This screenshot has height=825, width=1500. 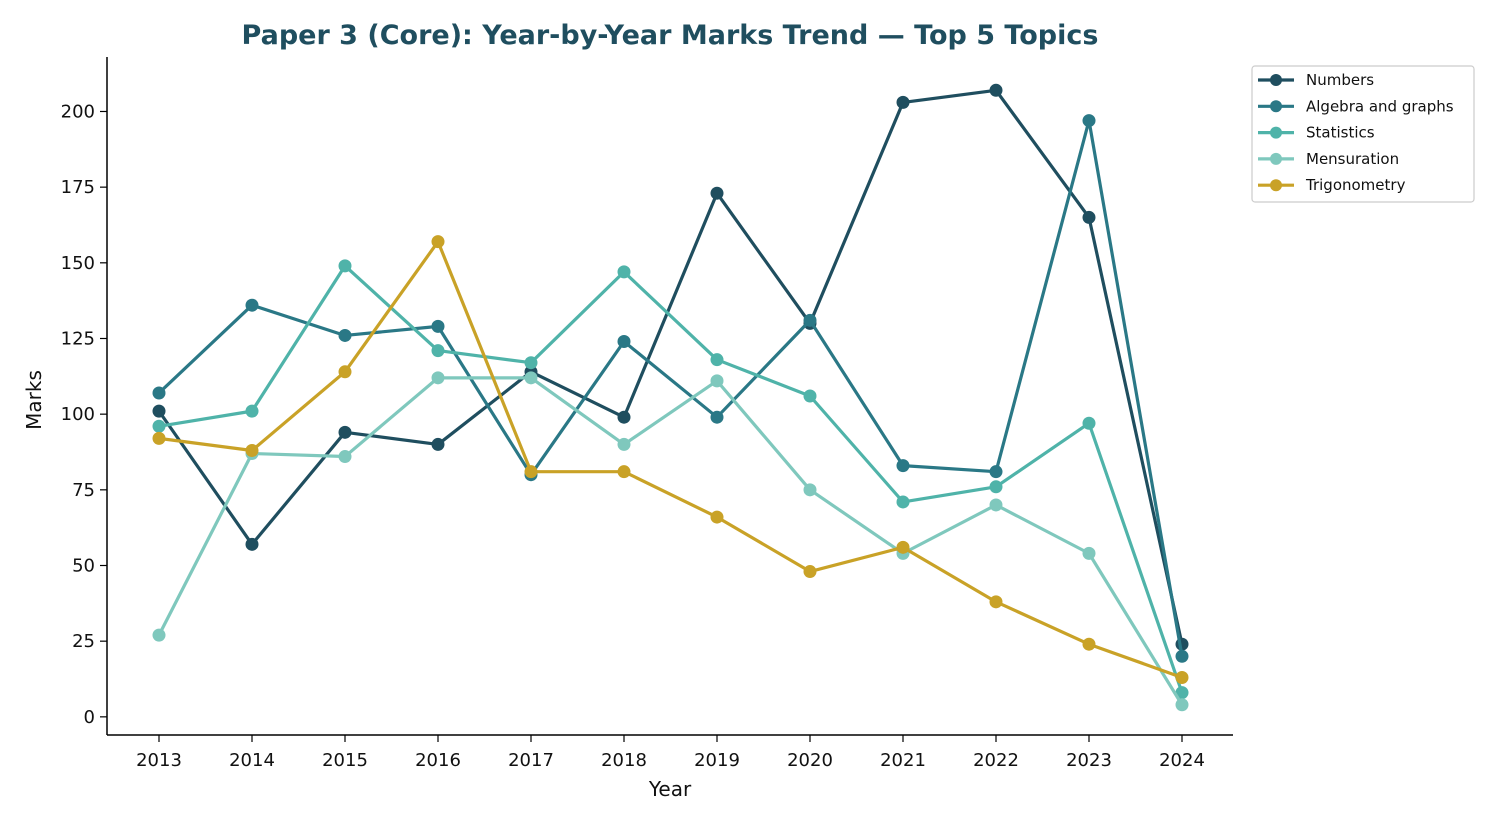 I want to click on x-tick-label: 2019, so click(x=717, y=760).